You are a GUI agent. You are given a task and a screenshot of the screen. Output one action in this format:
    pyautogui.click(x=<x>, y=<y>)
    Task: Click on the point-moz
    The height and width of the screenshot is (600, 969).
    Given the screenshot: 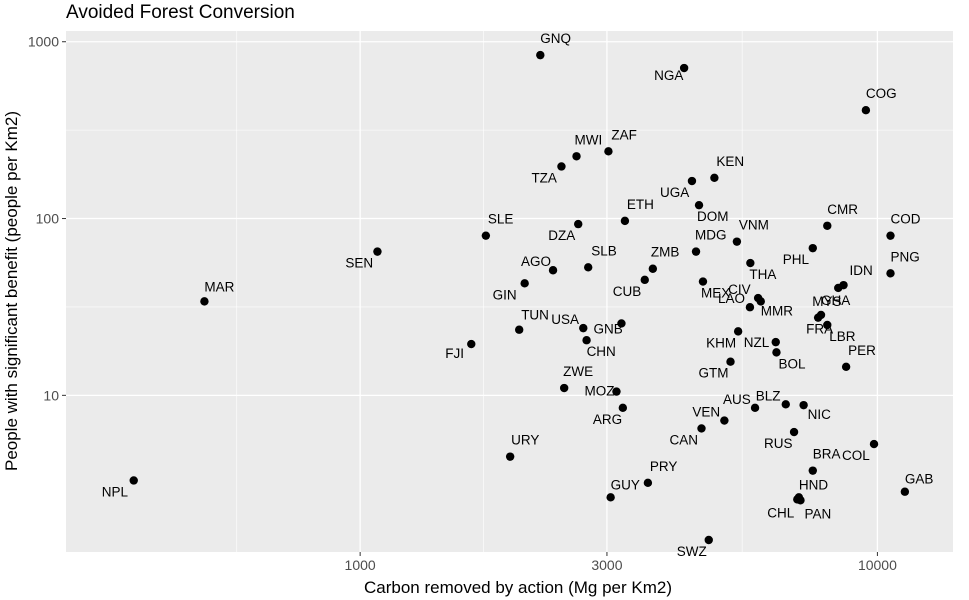 What is the action you would take?
    pyautogui.click(x=616, y=391)
    